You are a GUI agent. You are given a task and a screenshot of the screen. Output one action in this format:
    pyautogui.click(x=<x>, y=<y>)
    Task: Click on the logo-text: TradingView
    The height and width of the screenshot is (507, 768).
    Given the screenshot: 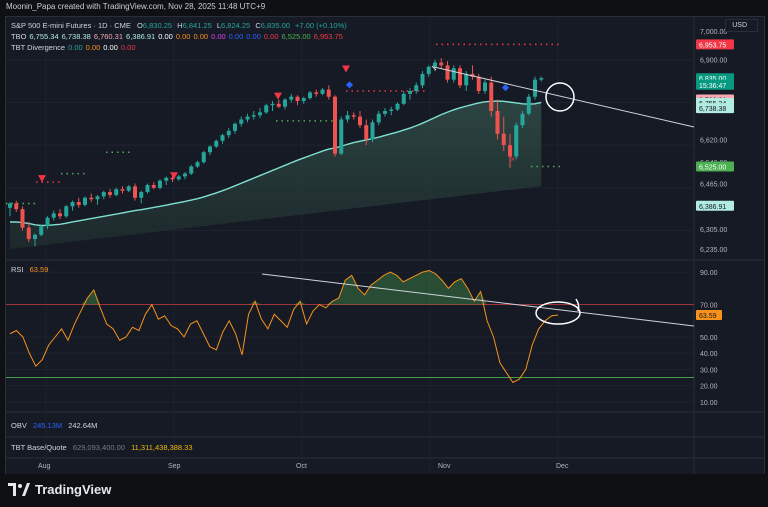 What is the action you would take?
    pyautogui.click(x=73, y=489)
    